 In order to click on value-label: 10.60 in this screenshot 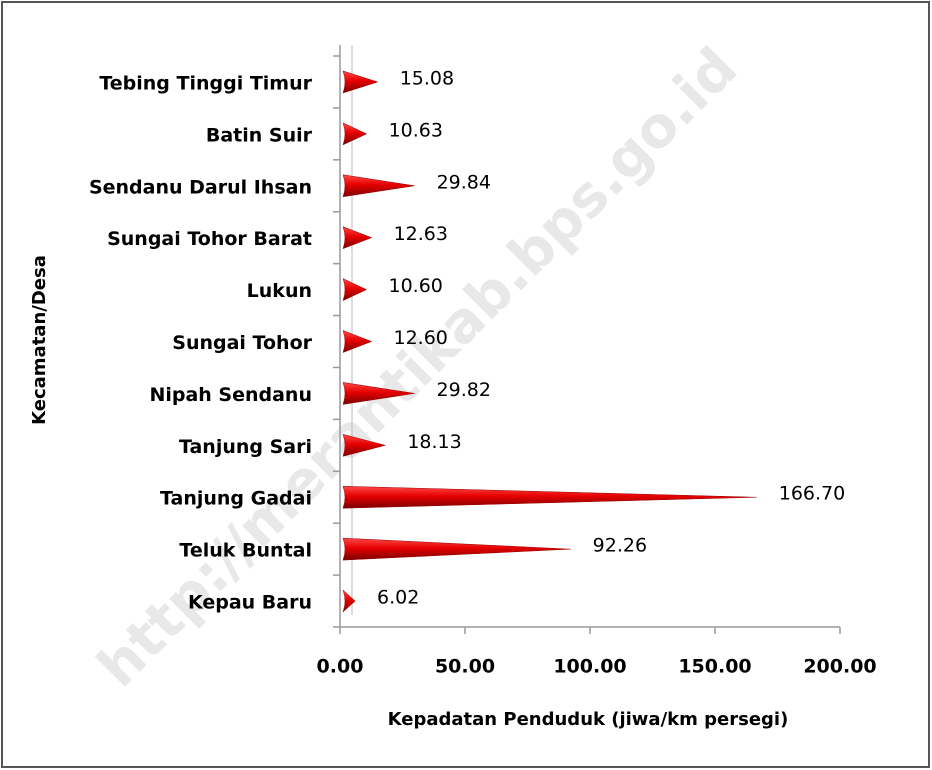, I will do `click(416, 286)`.